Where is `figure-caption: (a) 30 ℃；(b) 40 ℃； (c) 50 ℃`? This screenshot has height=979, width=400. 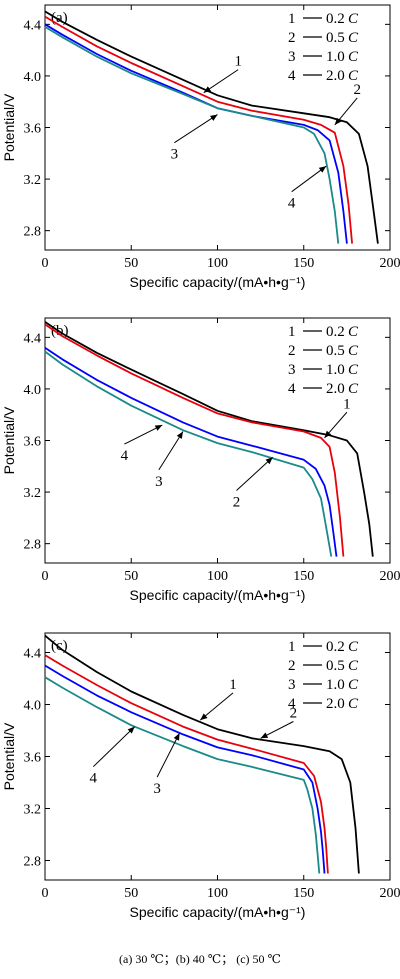 figure-caption: (a) 30 ℃；(b) 40 ℃； (c) 50 ℃ is located at coordinates (200, 959).